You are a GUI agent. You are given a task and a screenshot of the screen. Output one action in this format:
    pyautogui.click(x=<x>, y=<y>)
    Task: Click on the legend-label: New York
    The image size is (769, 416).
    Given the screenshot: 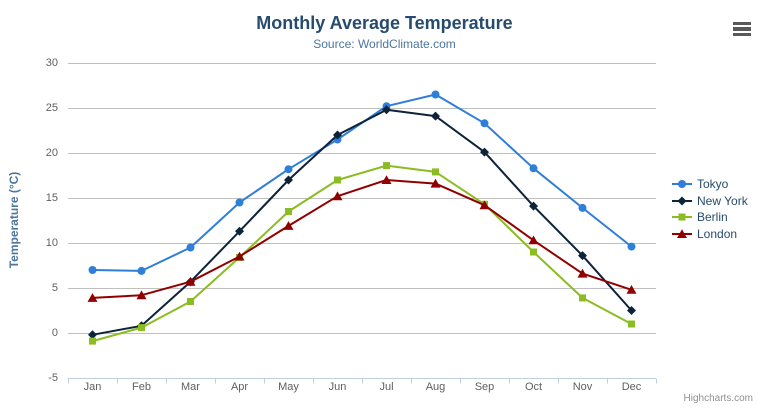 What is the action you would take?
    pyautogui.click(x=722, y=200)
    